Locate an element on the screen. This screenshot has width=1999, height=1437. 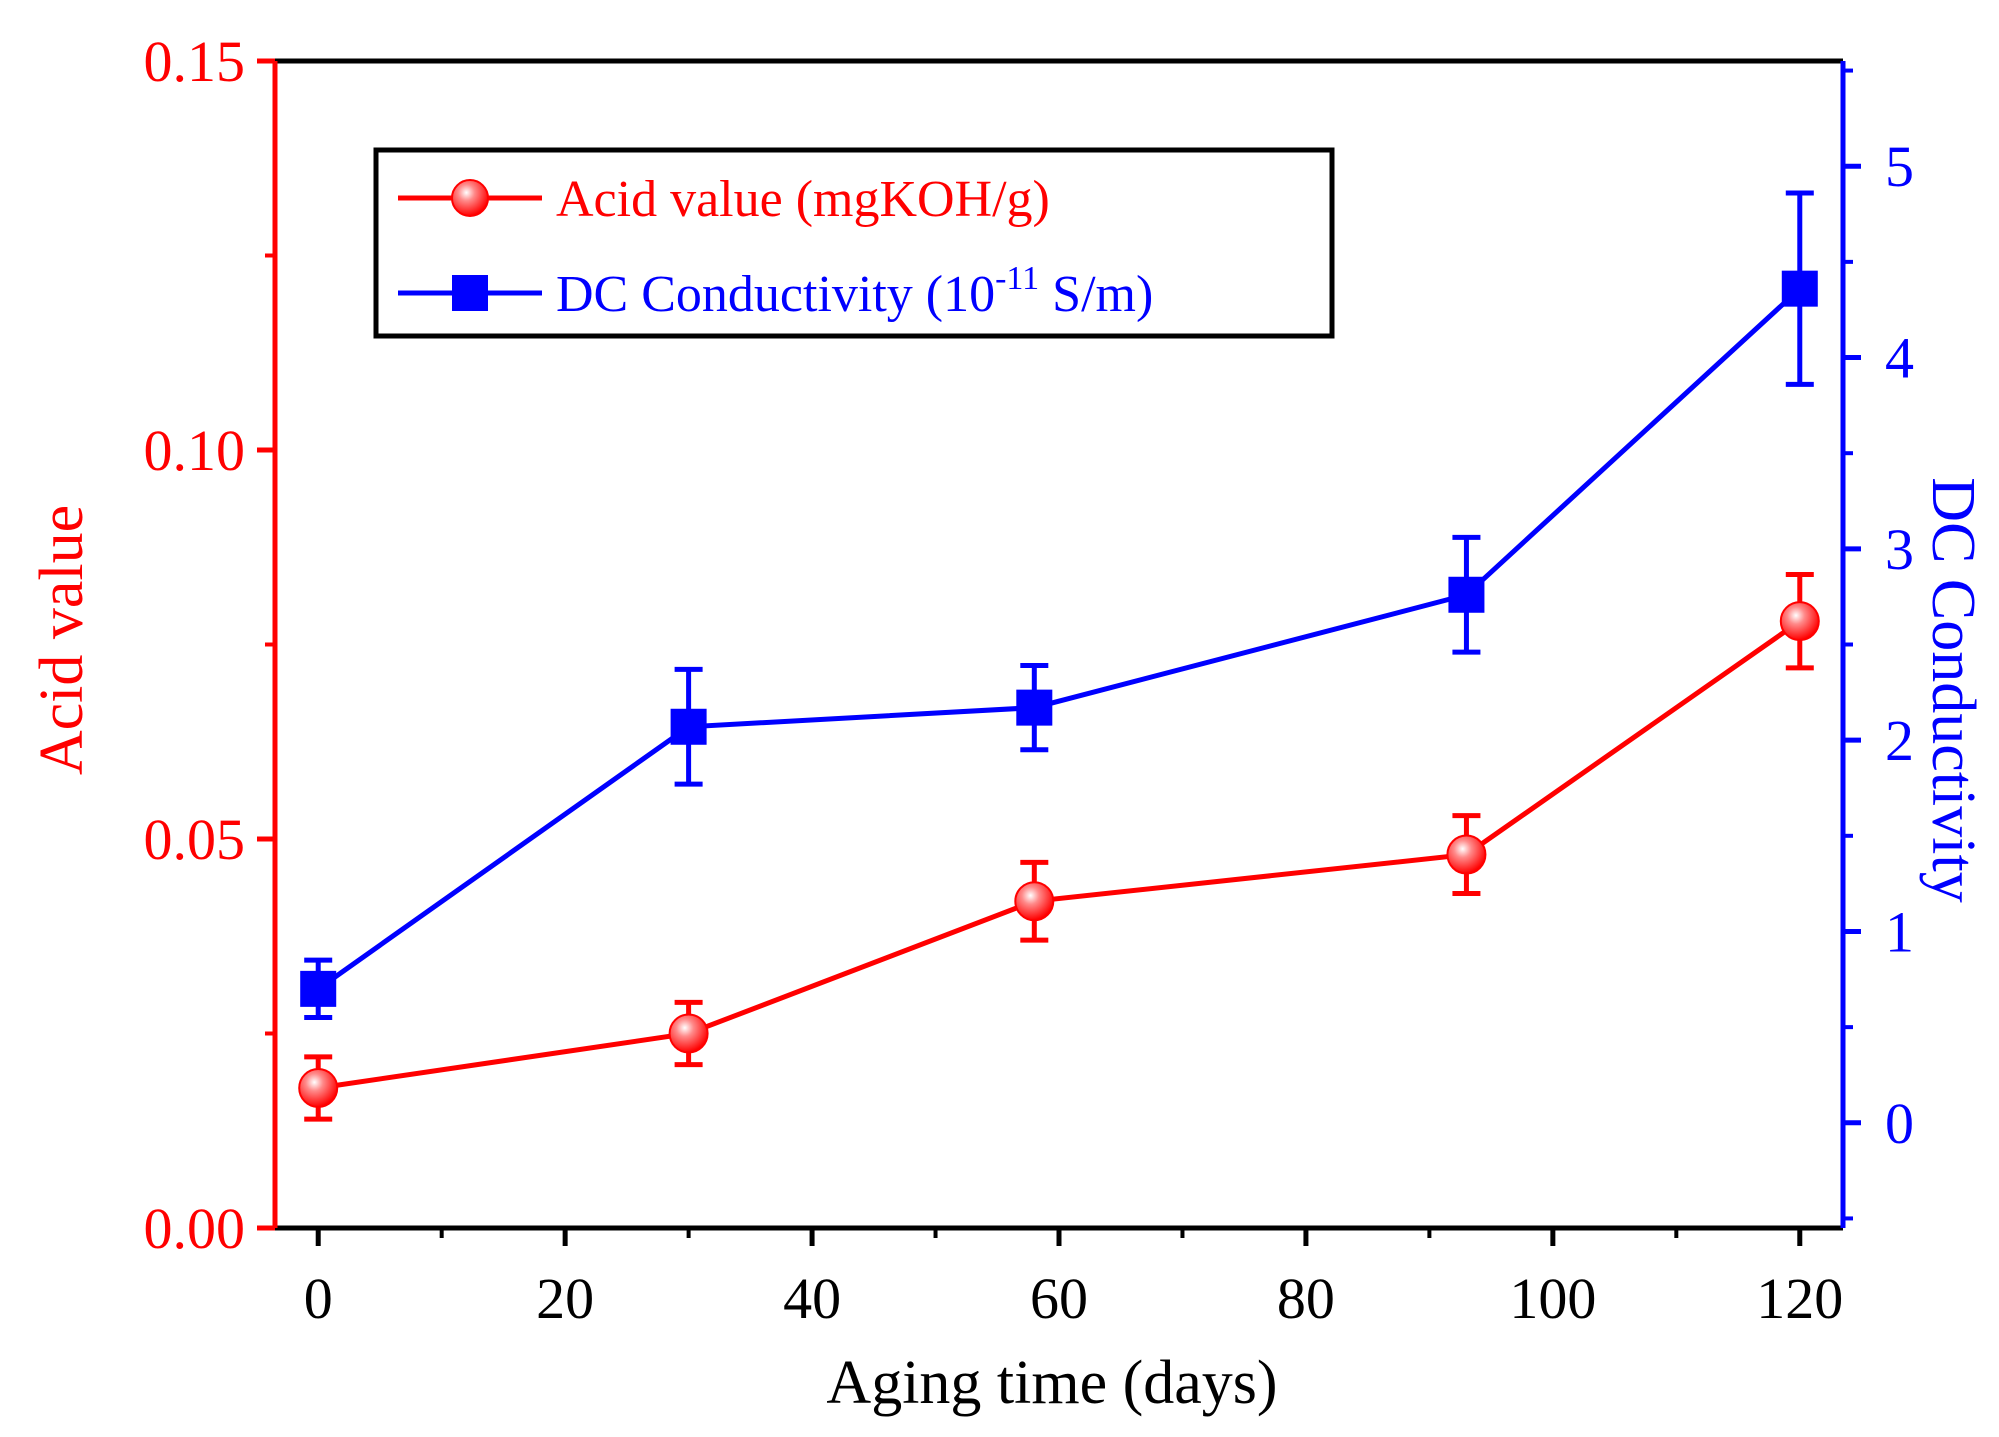
legend-conductivity-label-superscript: -11 is located at coordinates (1017, 278).